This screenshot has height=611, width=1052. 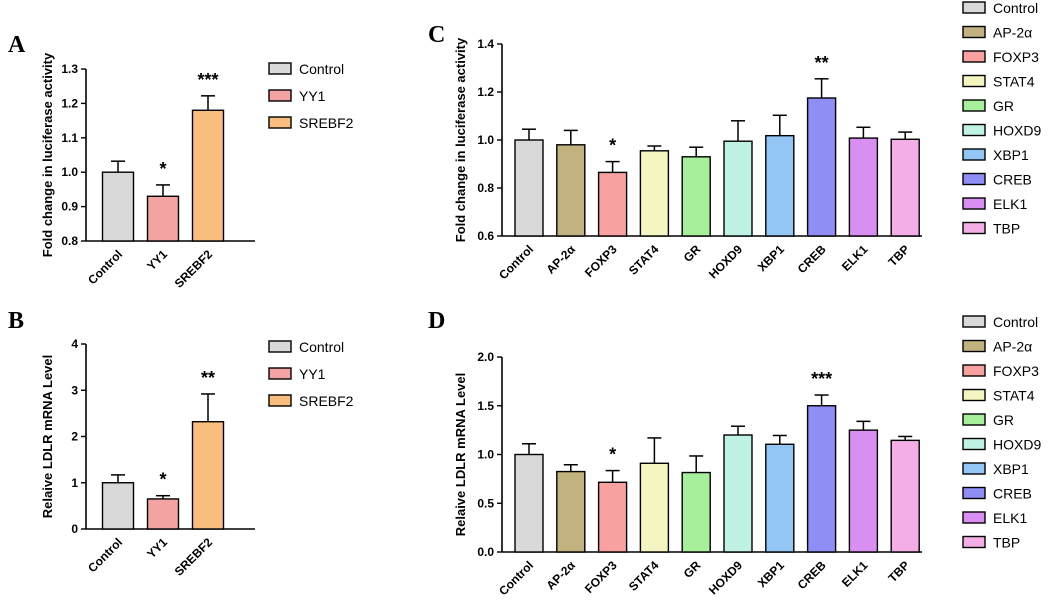 What do you see at coordinates (321, 69) in the screenshot?
I see `panel-a-legend-label: Control` at bounding box center [321, 69].